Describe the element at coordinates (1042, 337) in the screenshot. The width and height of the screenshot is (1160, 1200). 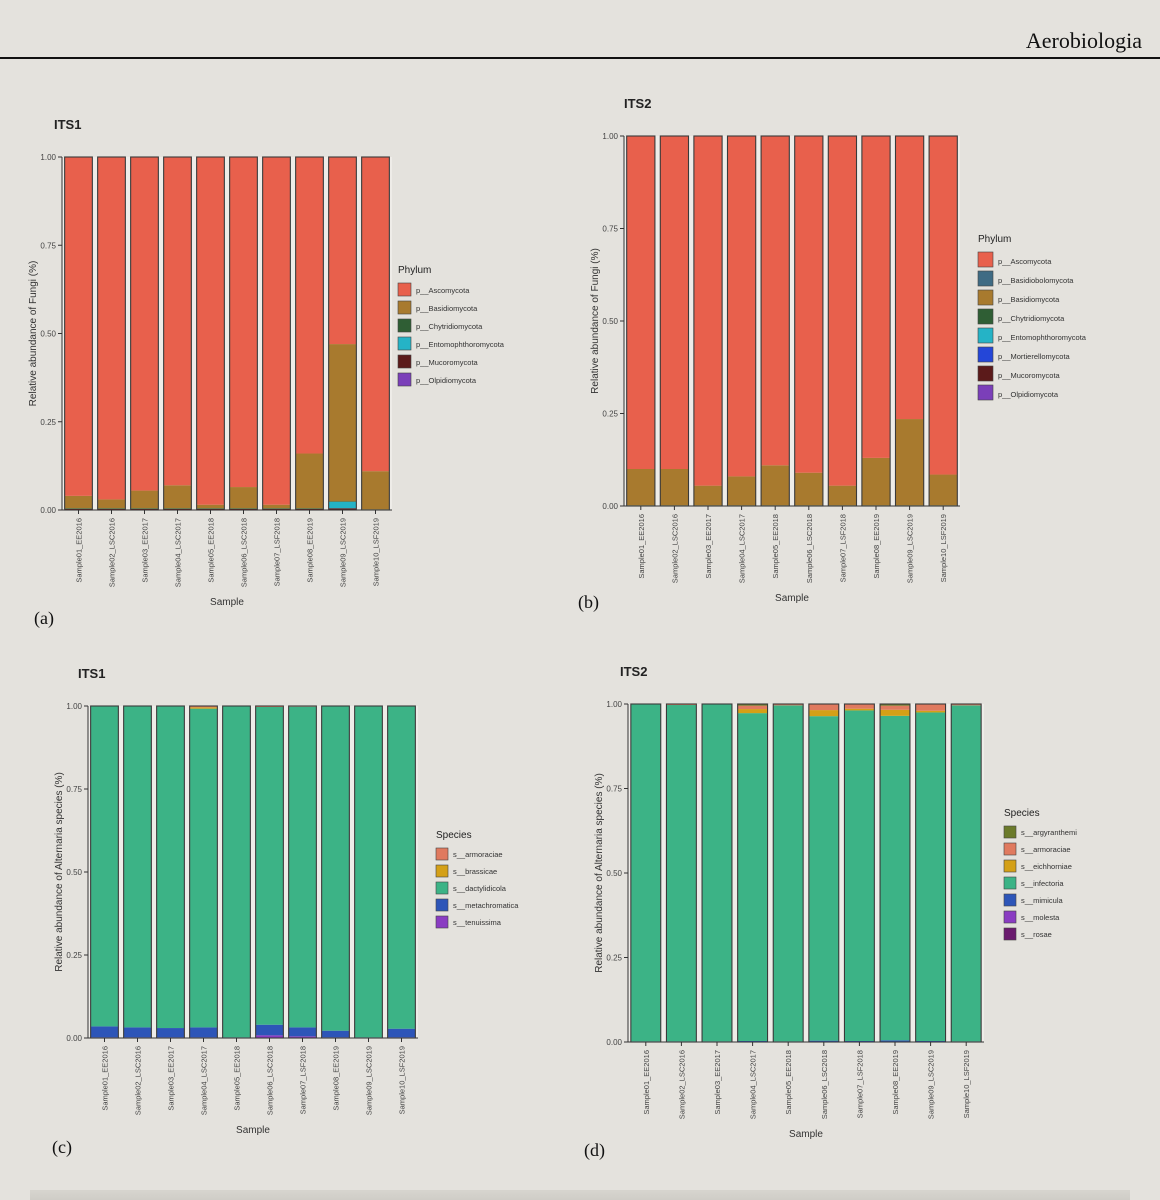
I see `legend-label: p__Entomophthoromycota` at that location.